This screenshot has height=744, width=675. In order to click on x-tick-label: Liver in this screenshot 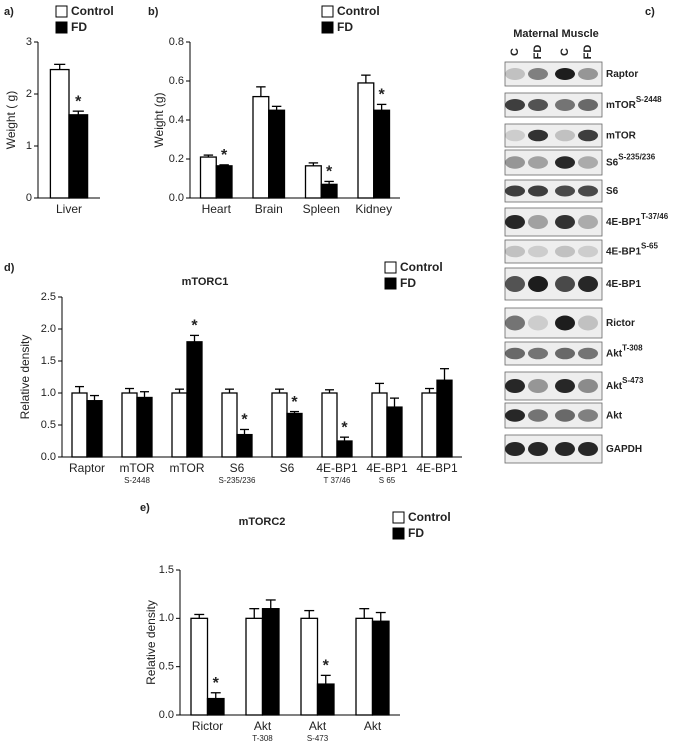, I will do `click(69, 209)`.